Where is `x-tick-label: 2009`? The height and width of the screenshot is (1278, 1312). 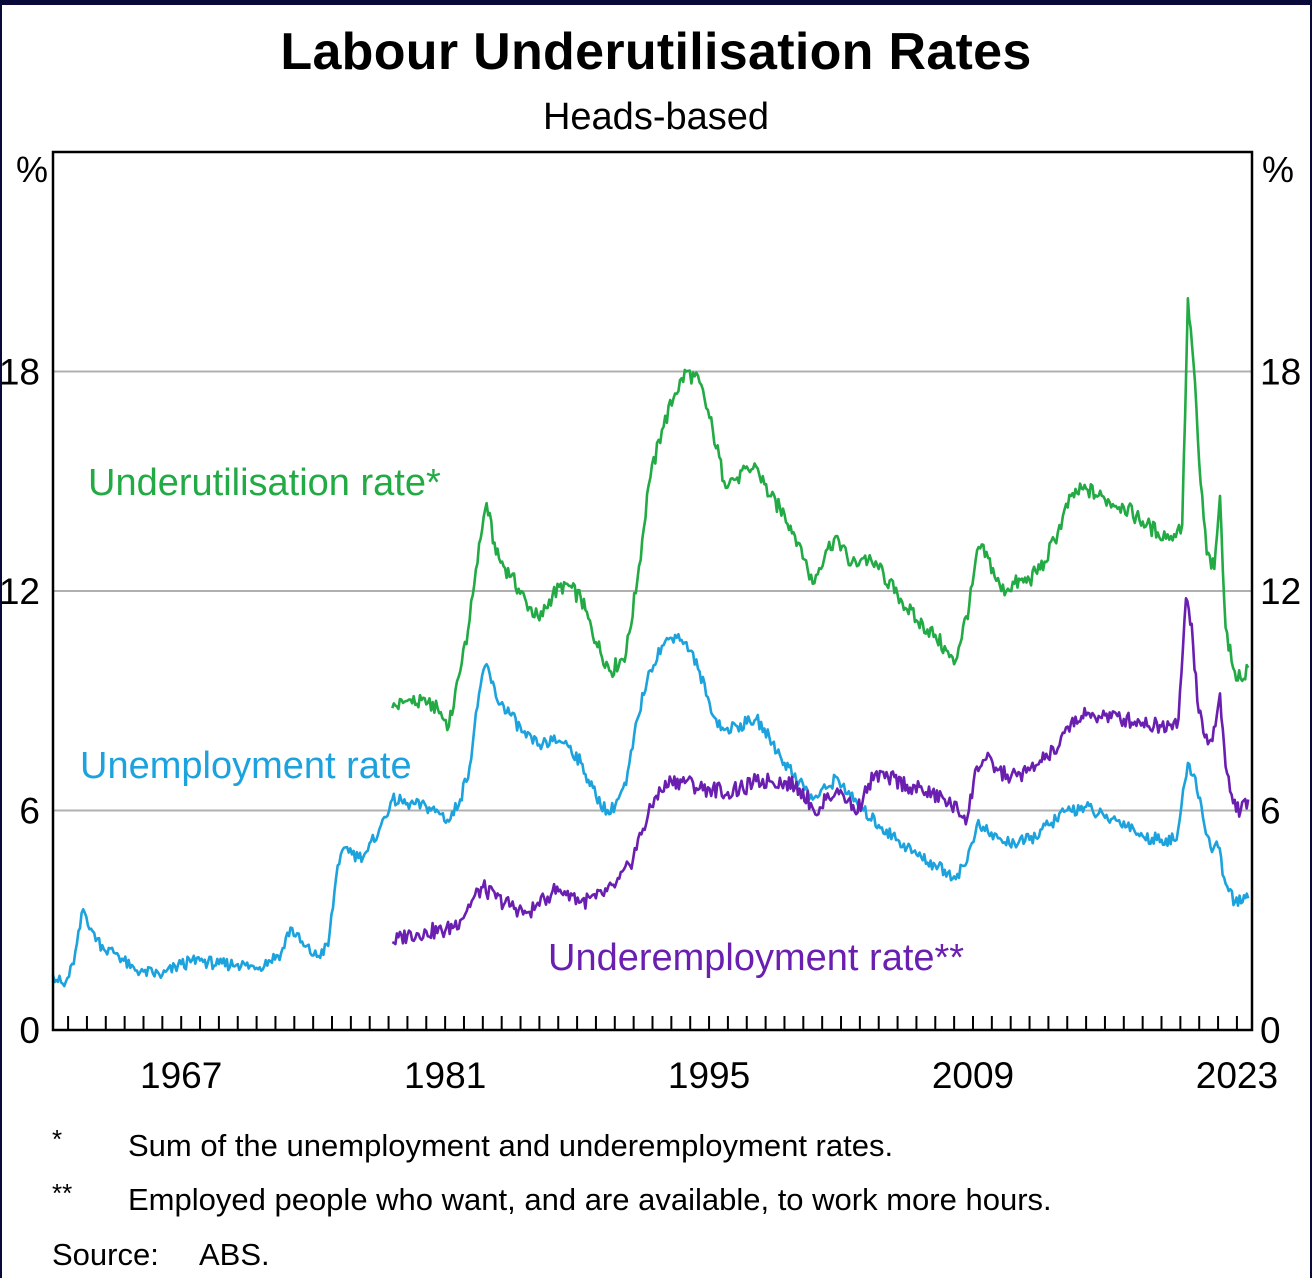
x-tick-label: 2009 is located at coordinates (973, 1075).